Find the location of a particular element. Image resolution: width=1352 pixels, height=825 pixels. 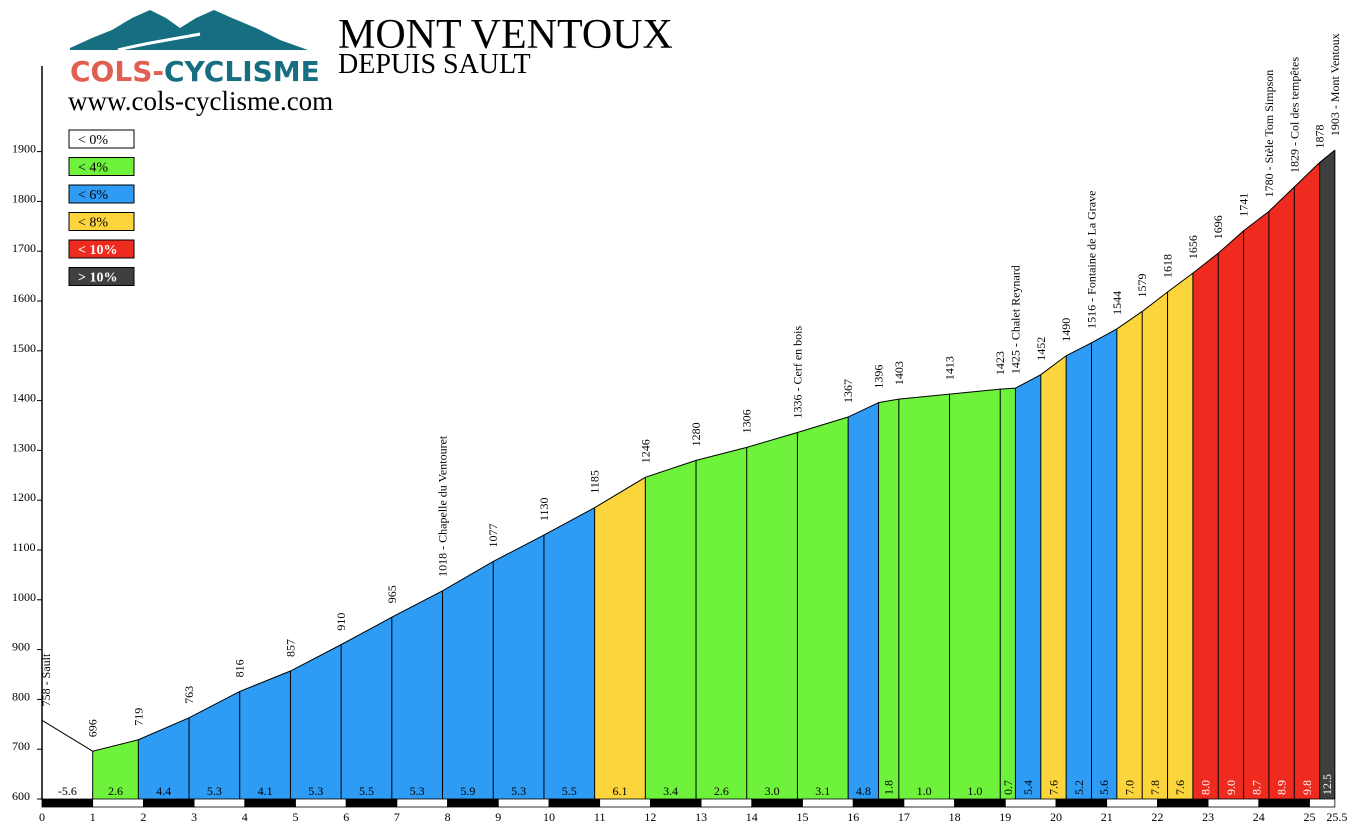

site-logo: COLS-CYCLISME is located at coordinates (195, 49).